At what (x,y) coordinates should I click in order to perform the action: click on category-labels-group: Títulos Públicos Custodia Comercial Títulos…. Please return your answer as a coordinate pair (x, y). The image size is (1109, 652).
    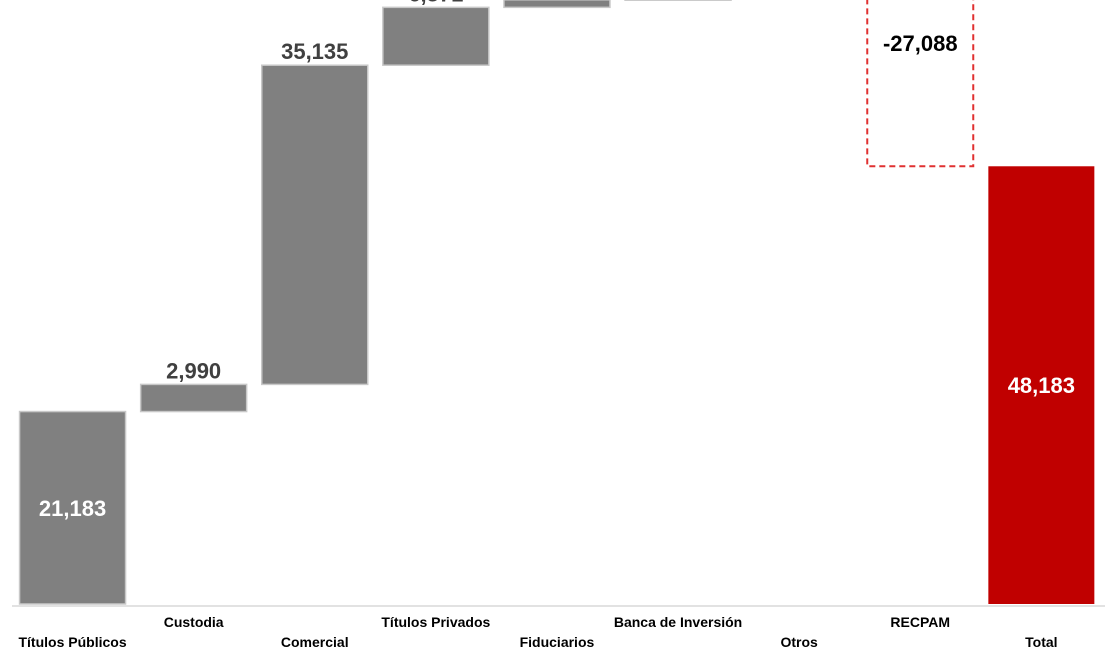
    Looking at the image, I should click on (537, 632).